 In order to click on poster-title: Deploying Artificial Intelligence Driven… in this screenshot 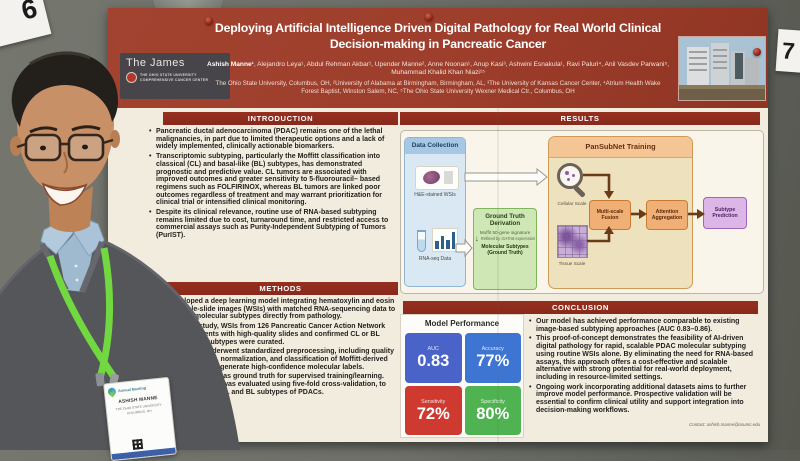, I will do `click(438, 36)`.